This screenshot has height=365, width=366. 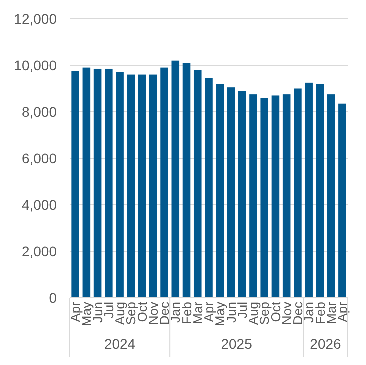 What do you see at coordinates (36, 65) in the screenshot?
I see `y-tick-label: 10,000` at bounding box center [36, 65].